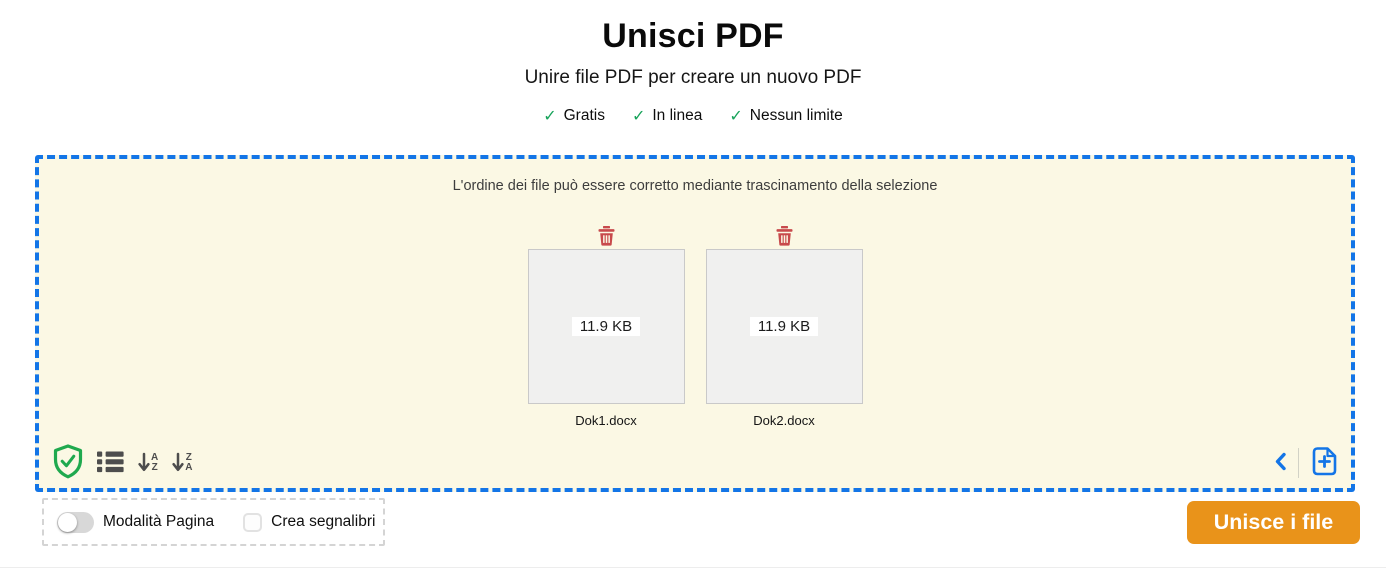  I want to click on add-file-button, so click(1324, 463).